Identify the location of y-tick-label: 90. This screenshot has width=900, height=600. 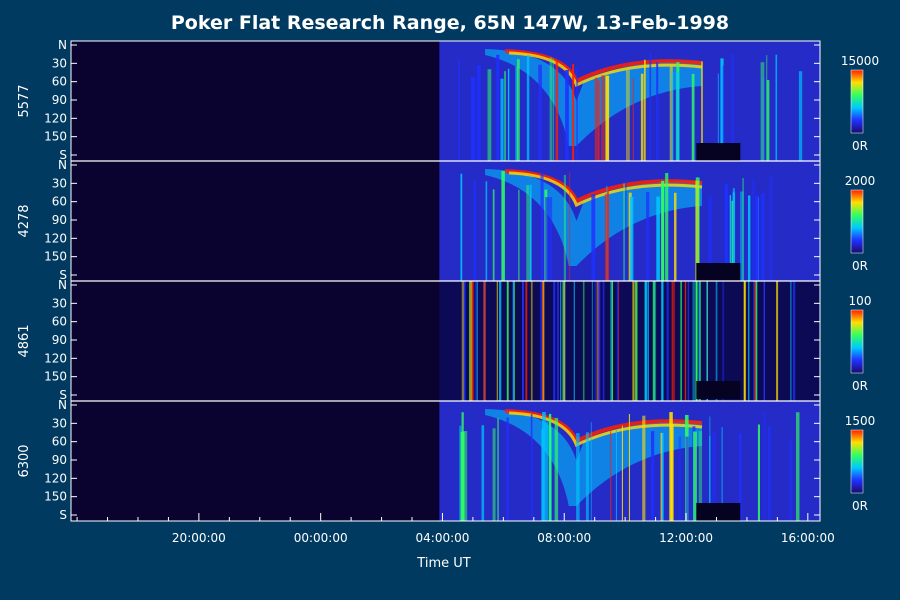
(59, 460).